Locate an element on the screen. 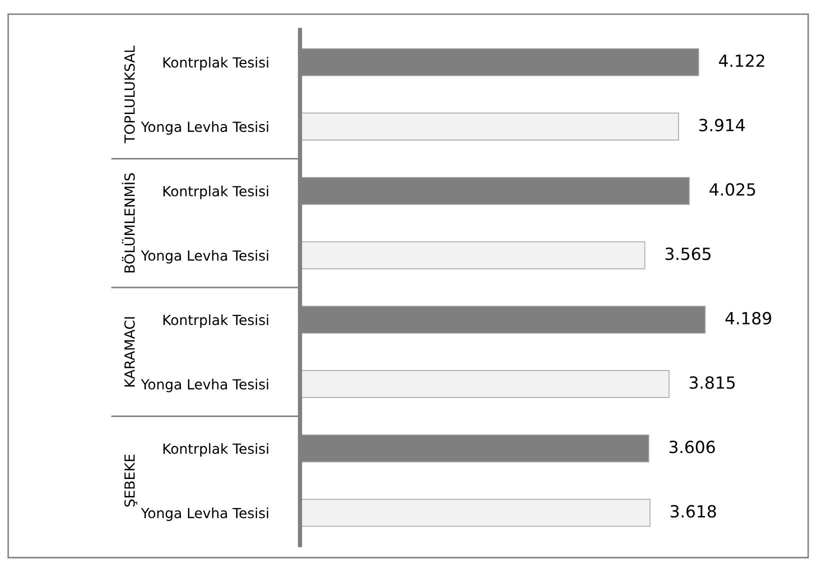 This screenshot has width=818, height=569. text: KARAMACI is located at coordinates (129, 352).